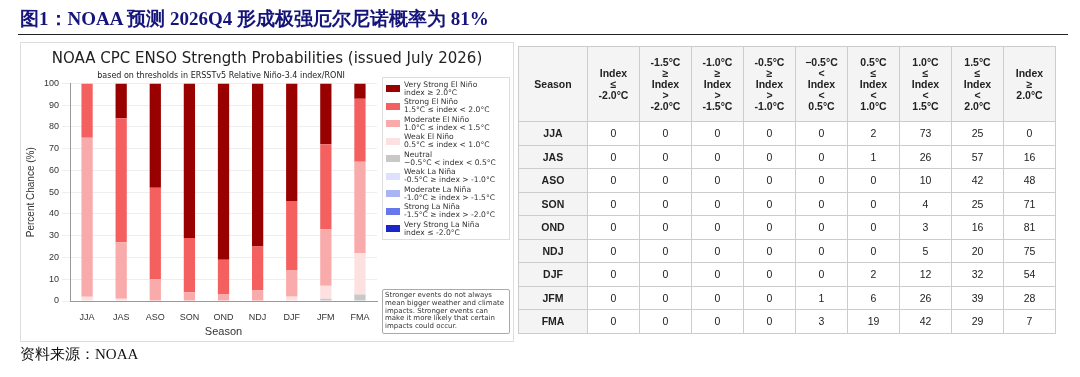 This screenshot has width=1080, height=377. I want to click on x-tick-label: -0.5°C ≥ Index > -1.0°C, so click(769, 84).